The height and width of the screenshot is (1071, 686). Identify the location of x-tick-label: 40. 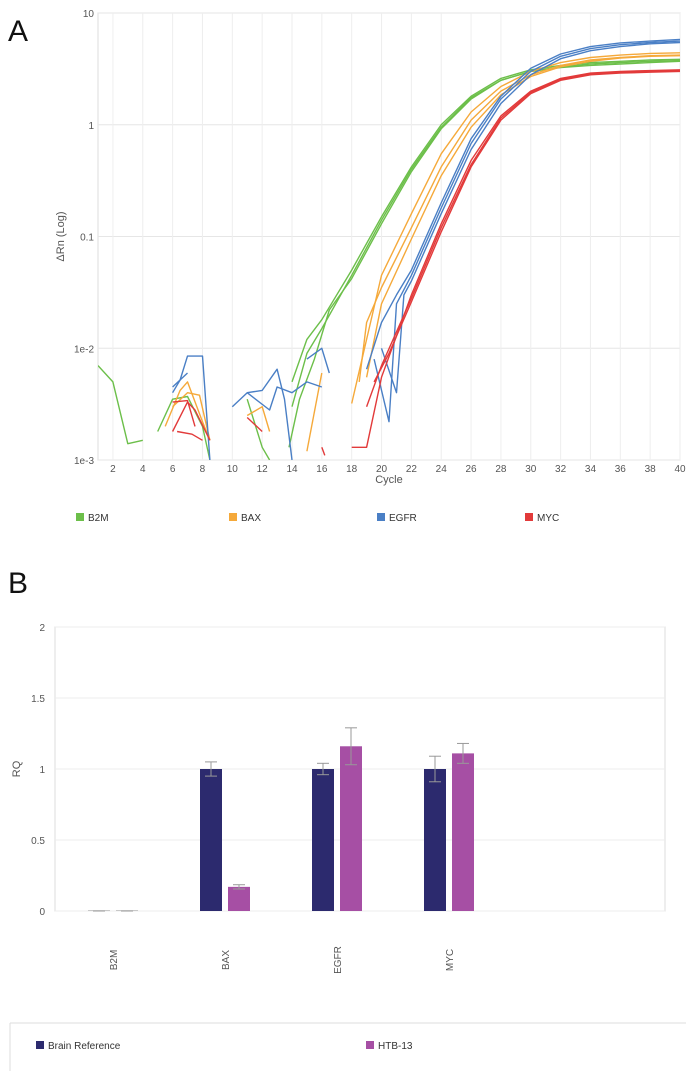
(680, 469).